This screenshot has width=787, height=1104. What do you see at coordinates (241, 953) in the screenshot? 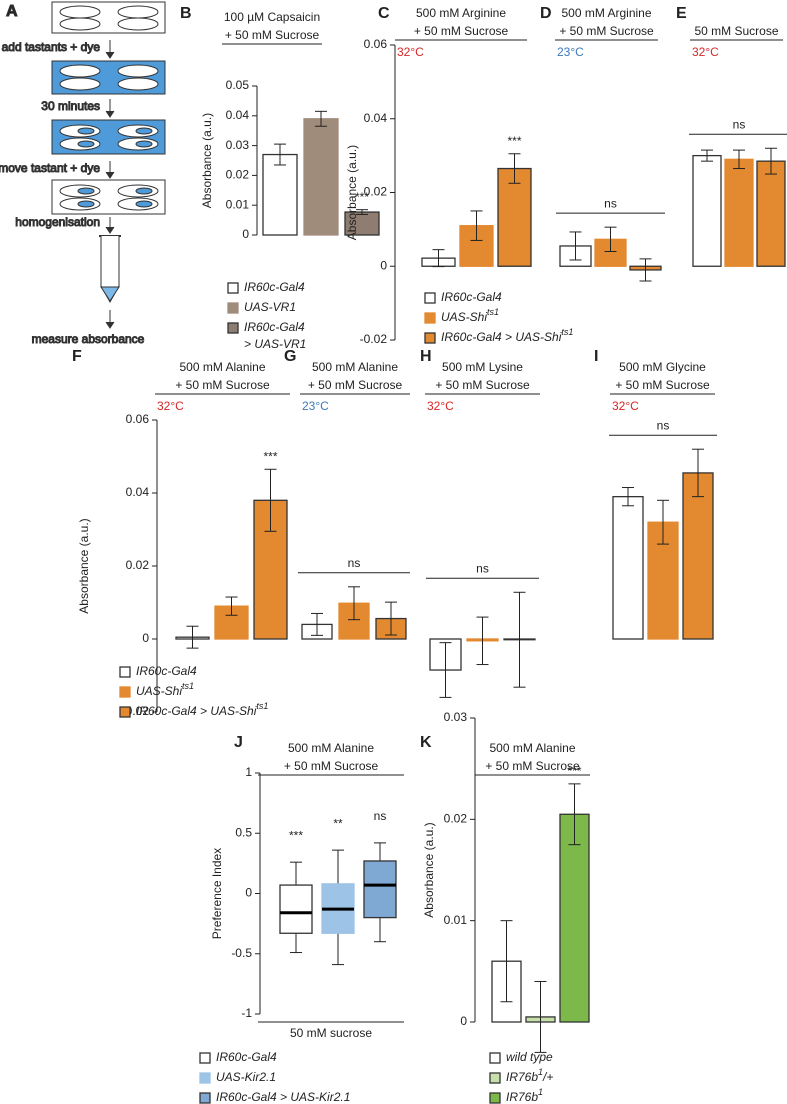
I see `y-tick-label: -0.5` at bounding box center [241, 953].